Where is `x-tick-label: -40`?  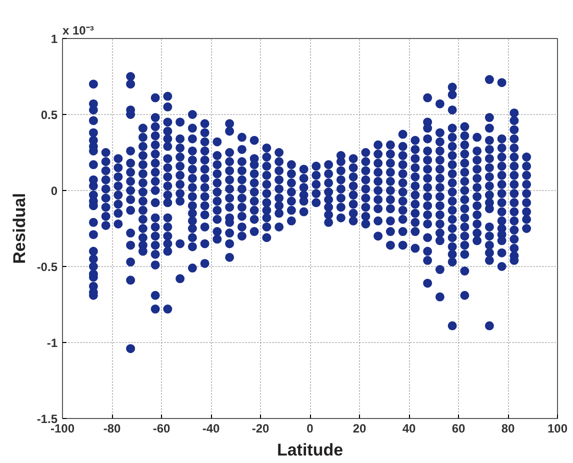 x-tick-label: -40 is located at coordinates (211, 429).